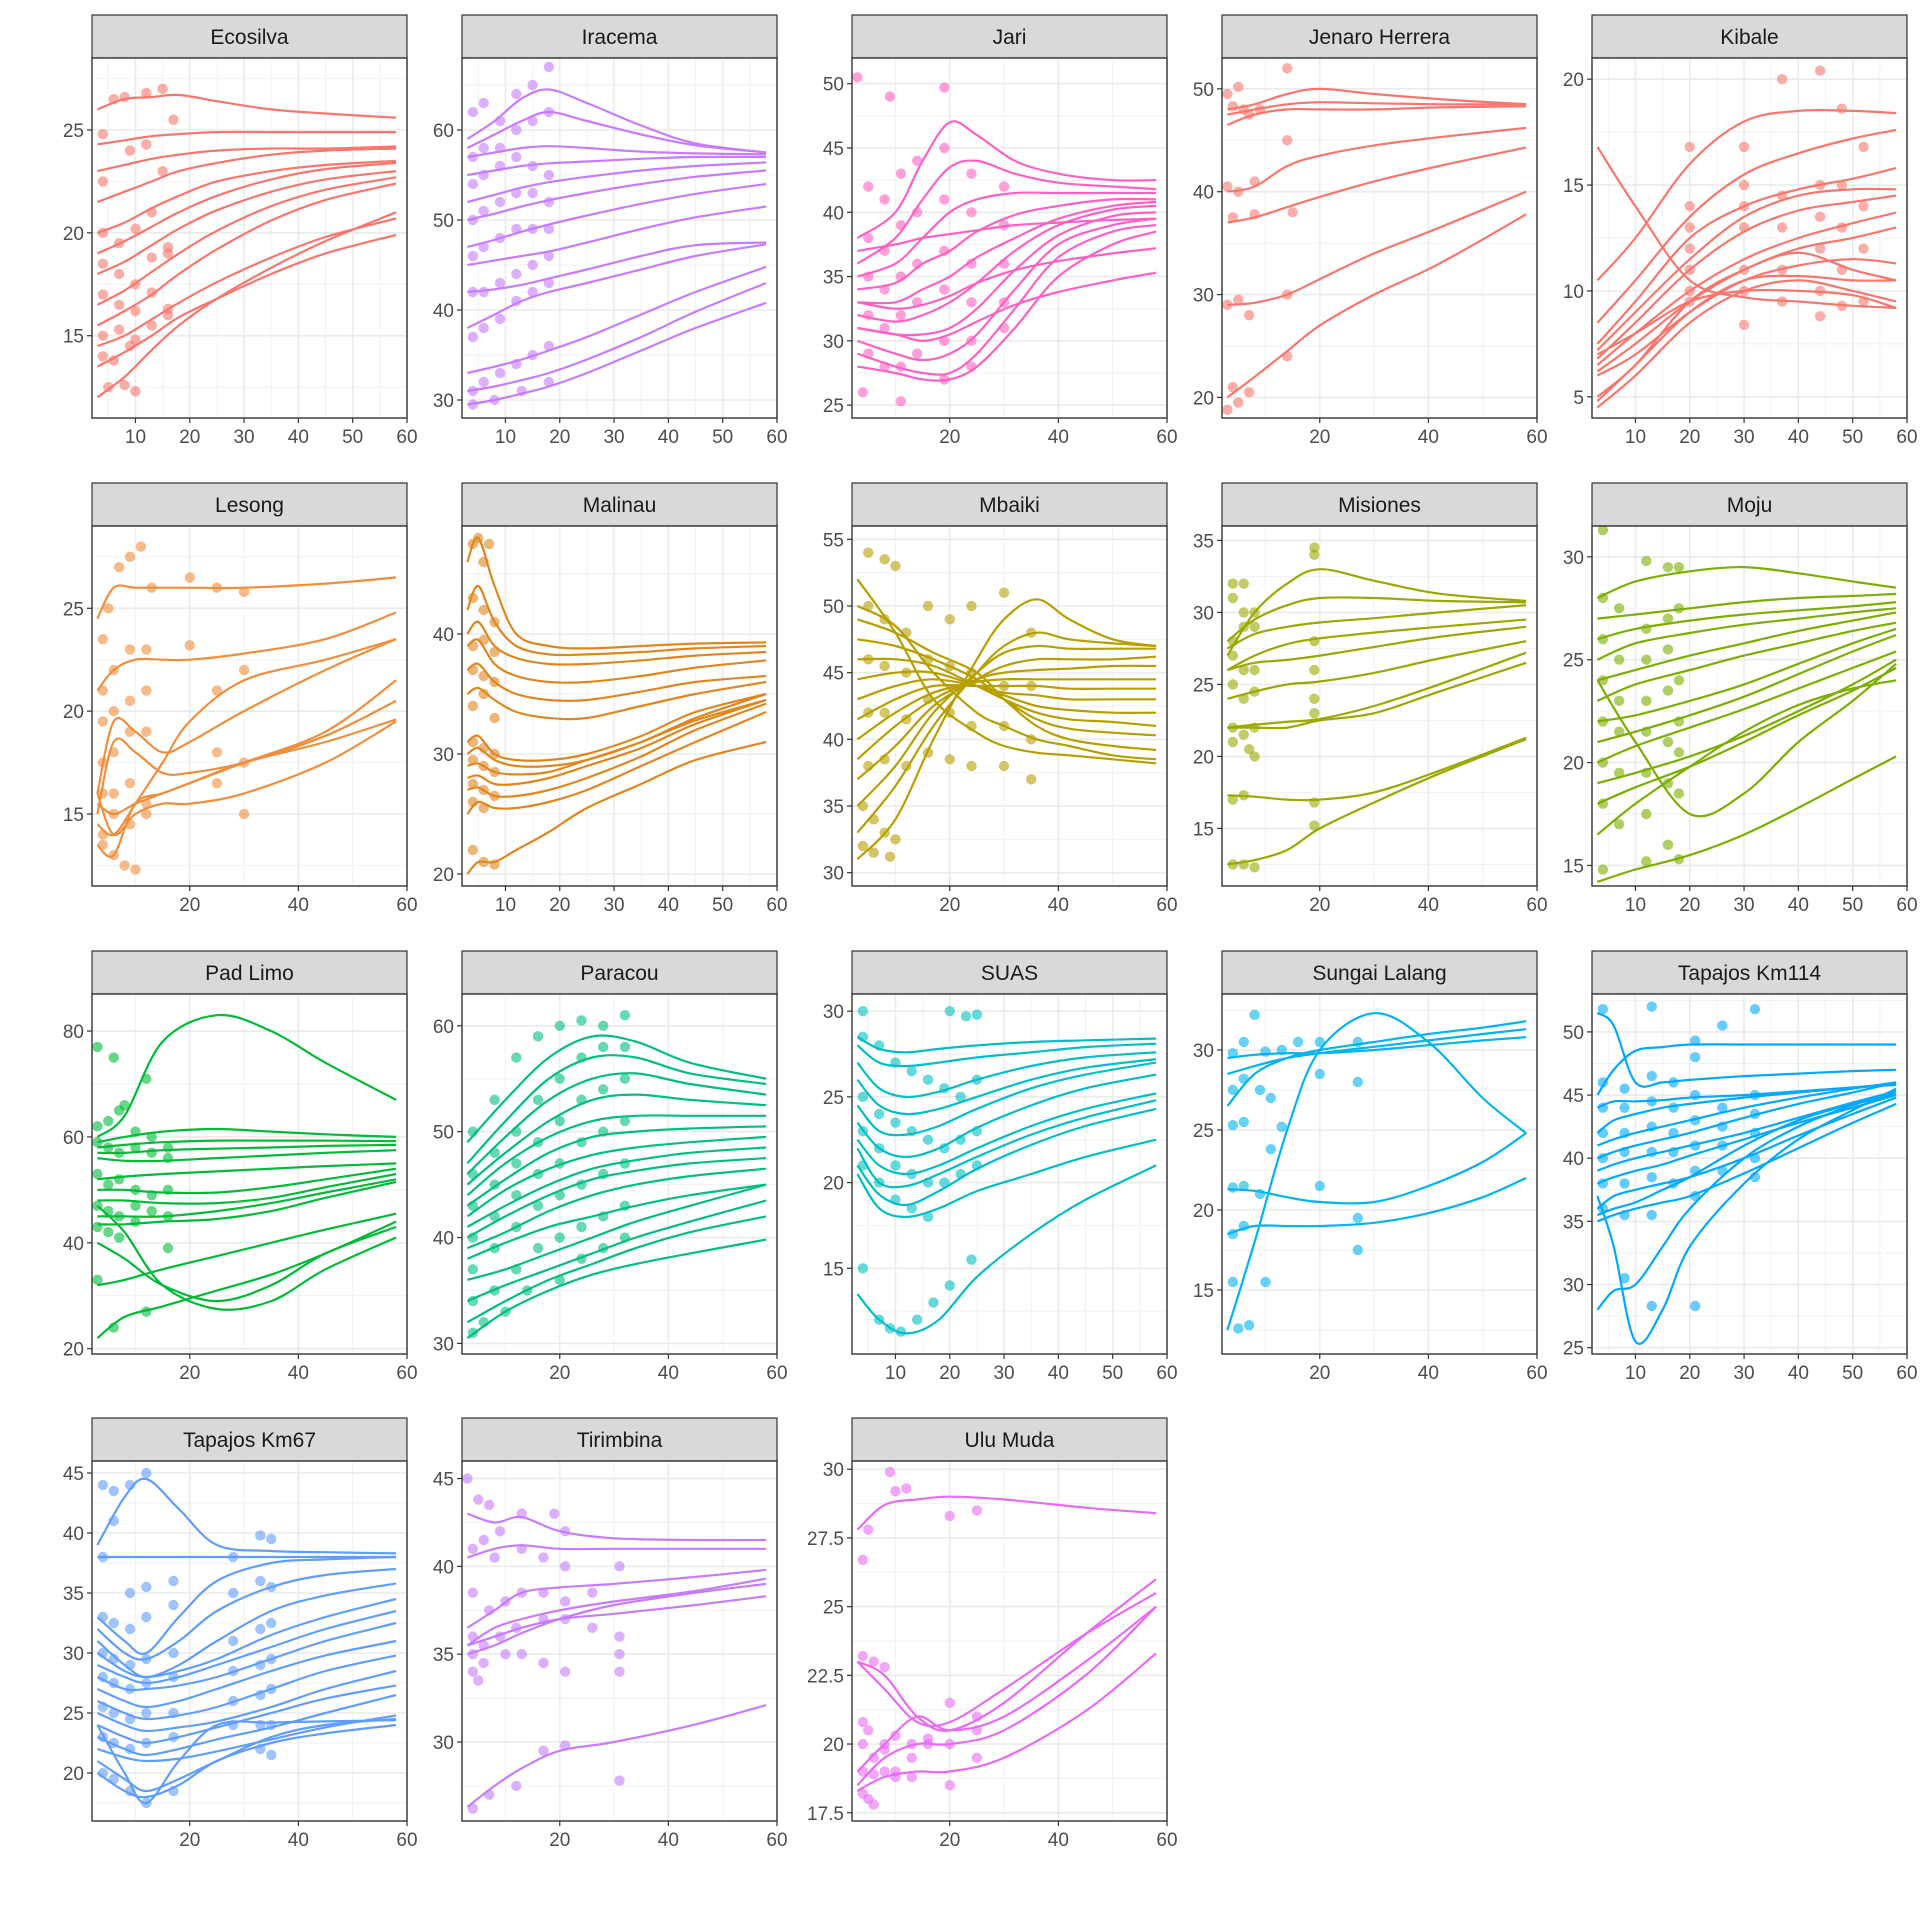  Describe the element at coordinates (1203, 90) in the screenshot. I see `y-tick-label: 50` at that location.